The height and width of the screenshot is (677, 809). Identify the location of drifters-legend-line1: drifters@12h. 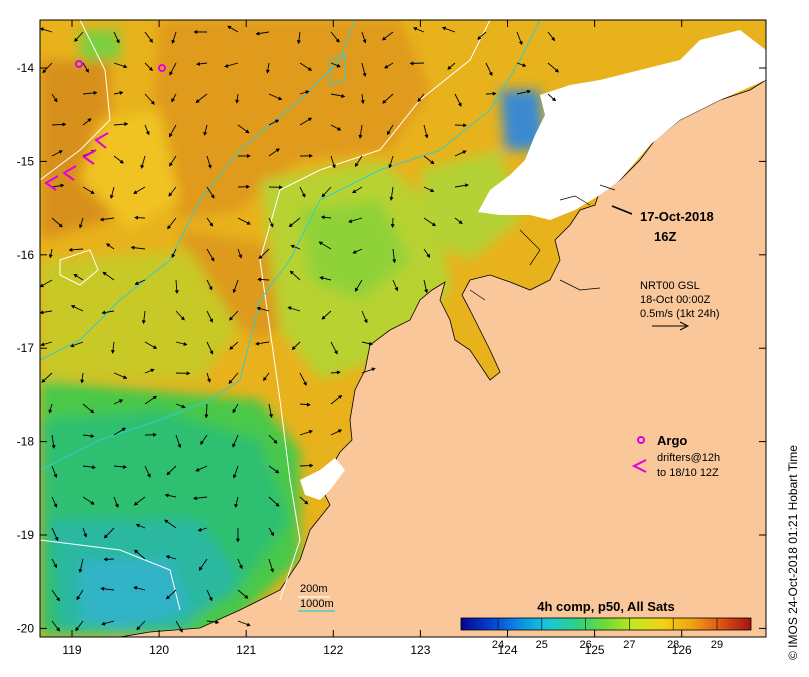
(688, 458).